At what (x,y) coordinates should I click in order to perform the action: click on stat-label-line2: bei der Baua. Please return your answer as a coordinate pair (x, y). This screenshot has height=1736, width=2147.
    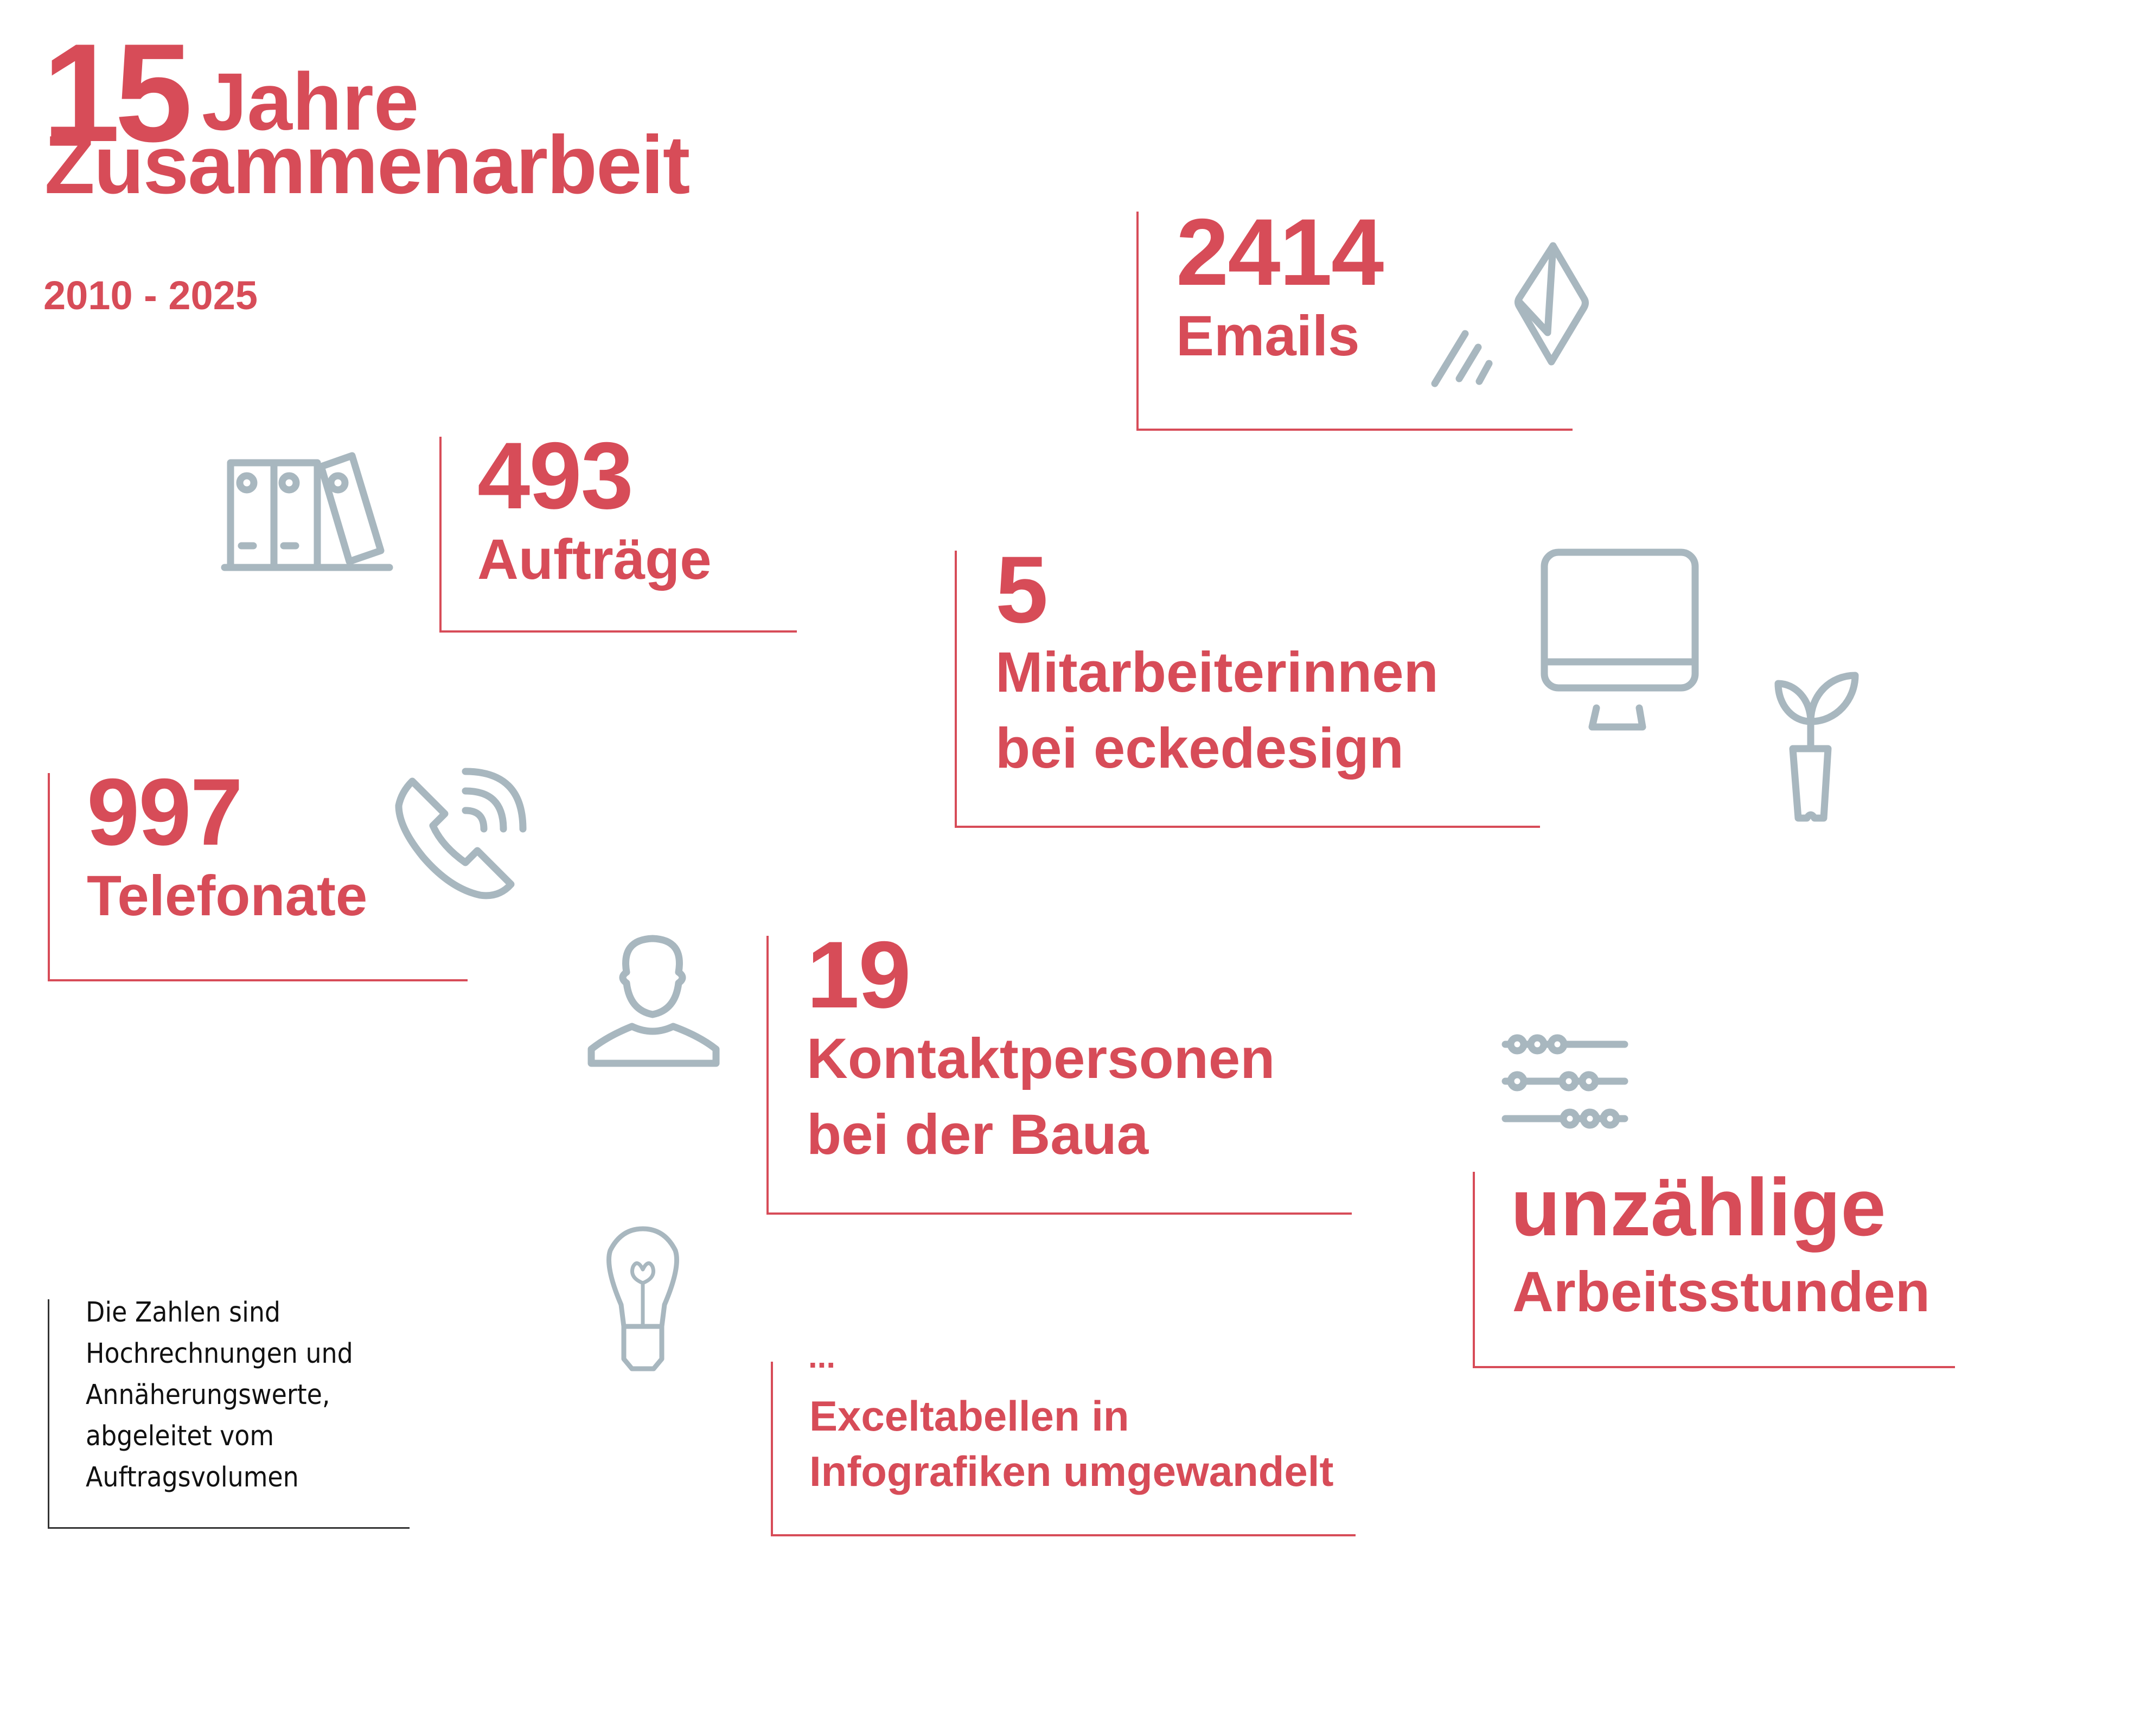
    Looking at the image, I should click on (978, 1134).